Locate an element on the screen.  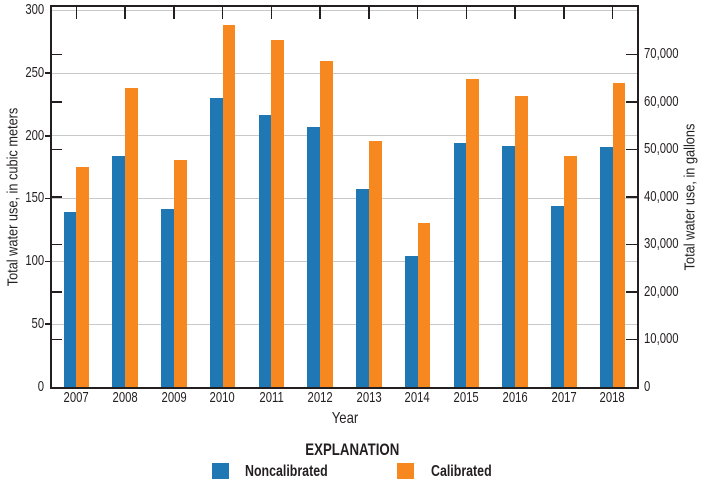
right-tick-label-20,000: 20,000 is located at coordinates (661, 291).